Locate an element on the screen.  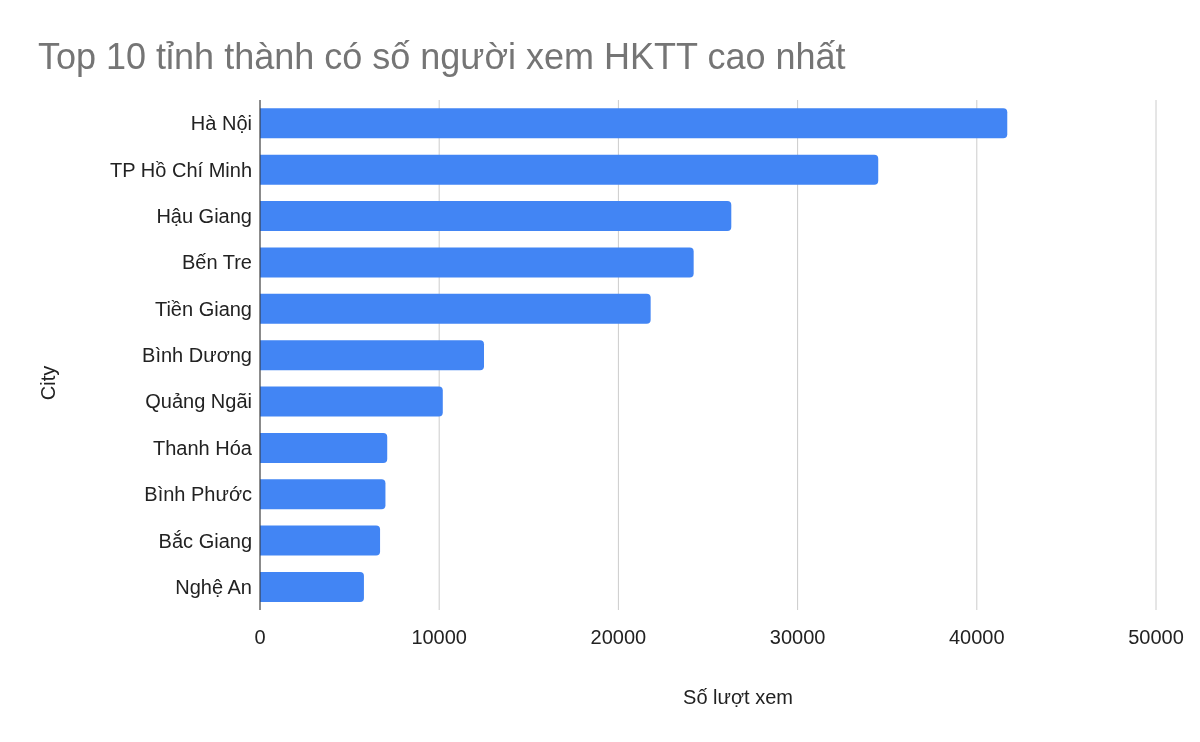
y-tick-label: Bình Dương is located at coordinates (197, 355).